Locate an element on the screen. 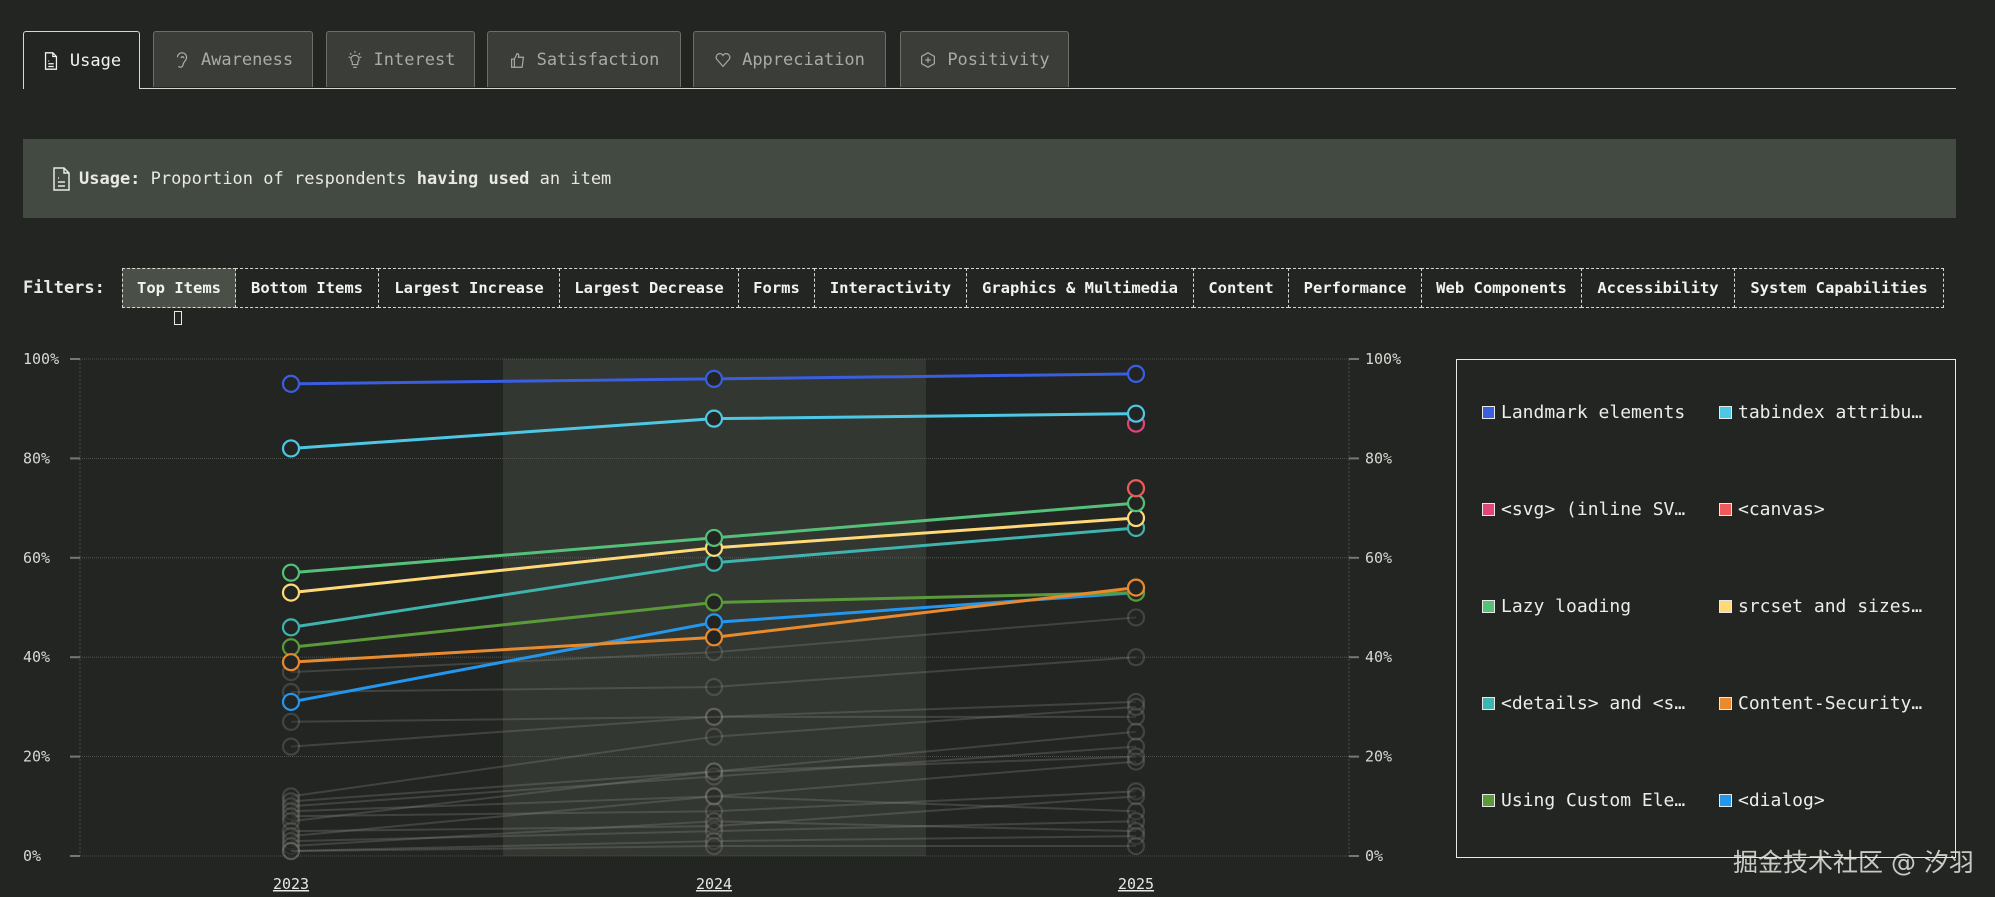 This screenshot has height=897, width=1995. watermark: 掘金技术社区 @ 汐羽 is located at coordinates (1853, 862).